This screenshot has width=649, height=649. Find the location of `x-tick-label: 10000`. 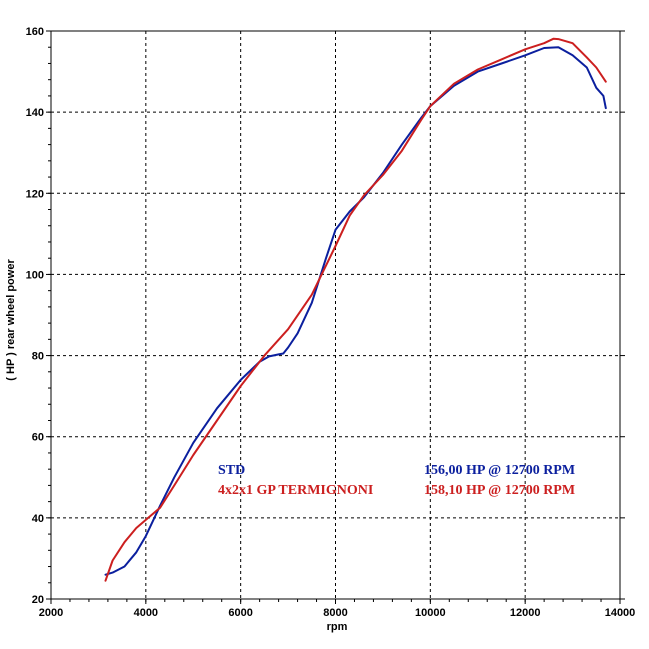

x-tick-label: 10000 is located at coordinates (430, 613).